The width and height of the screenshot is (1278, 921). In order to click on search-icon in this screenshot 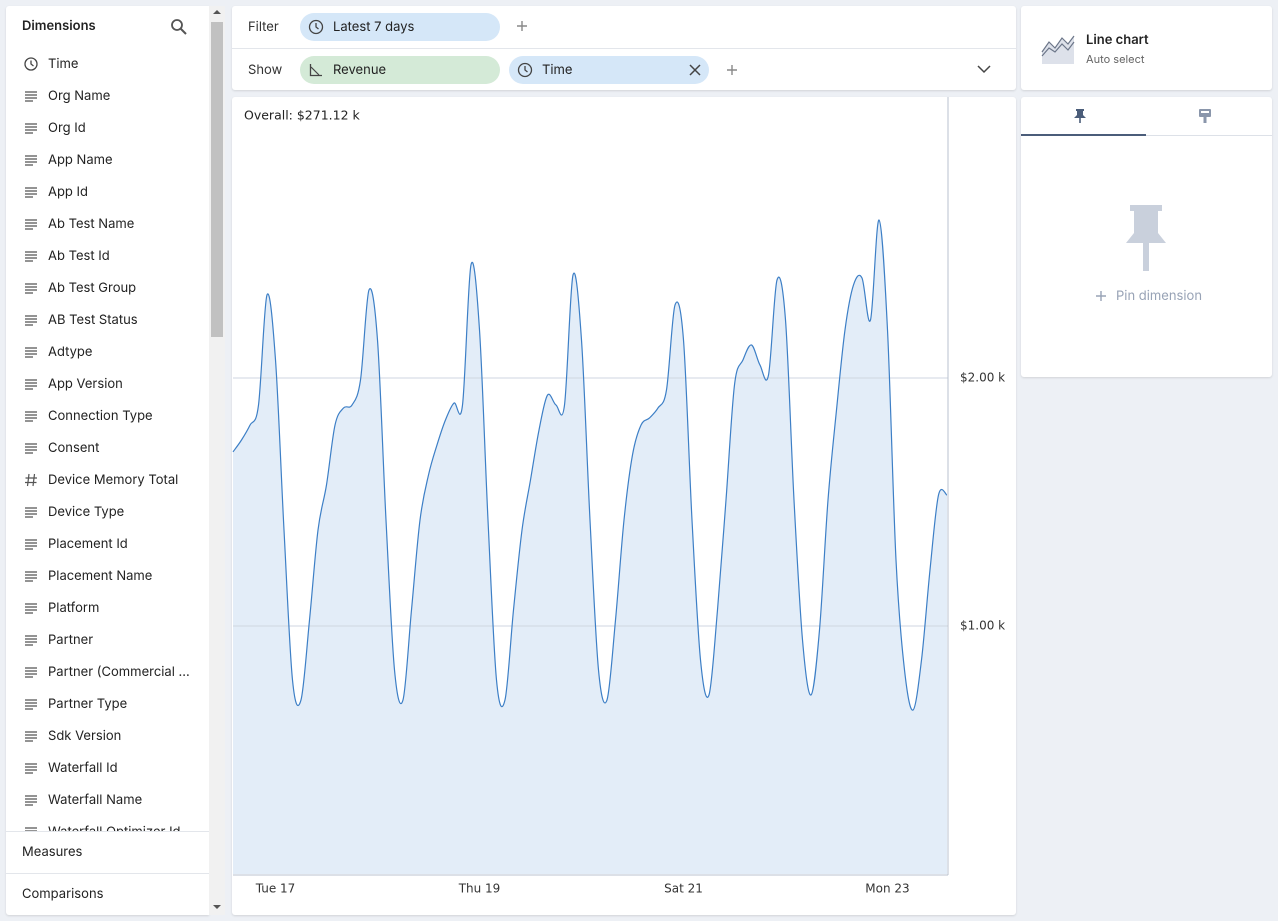, I will do `click(179, 27)`.